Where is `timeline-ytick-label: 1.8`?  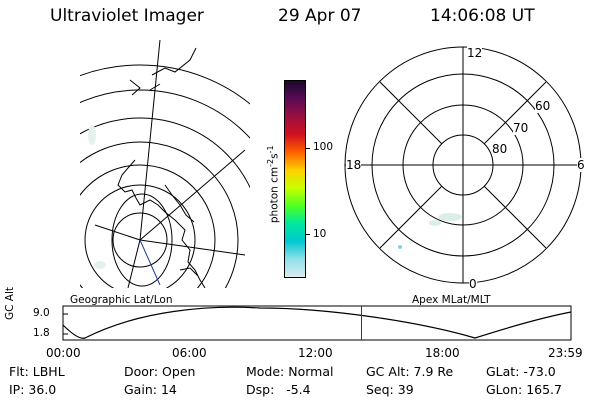
timeline-ytick-label: 1.8 is located at coordinates (41, 333).